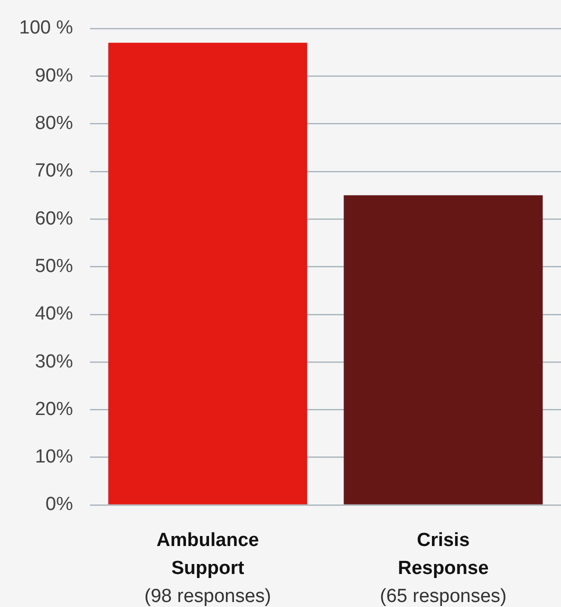 Image resolution: width=561 pixels, height=607 pixels. I want to click on x-tick-label: Crisis Response (65 responses), so click(443, 568).